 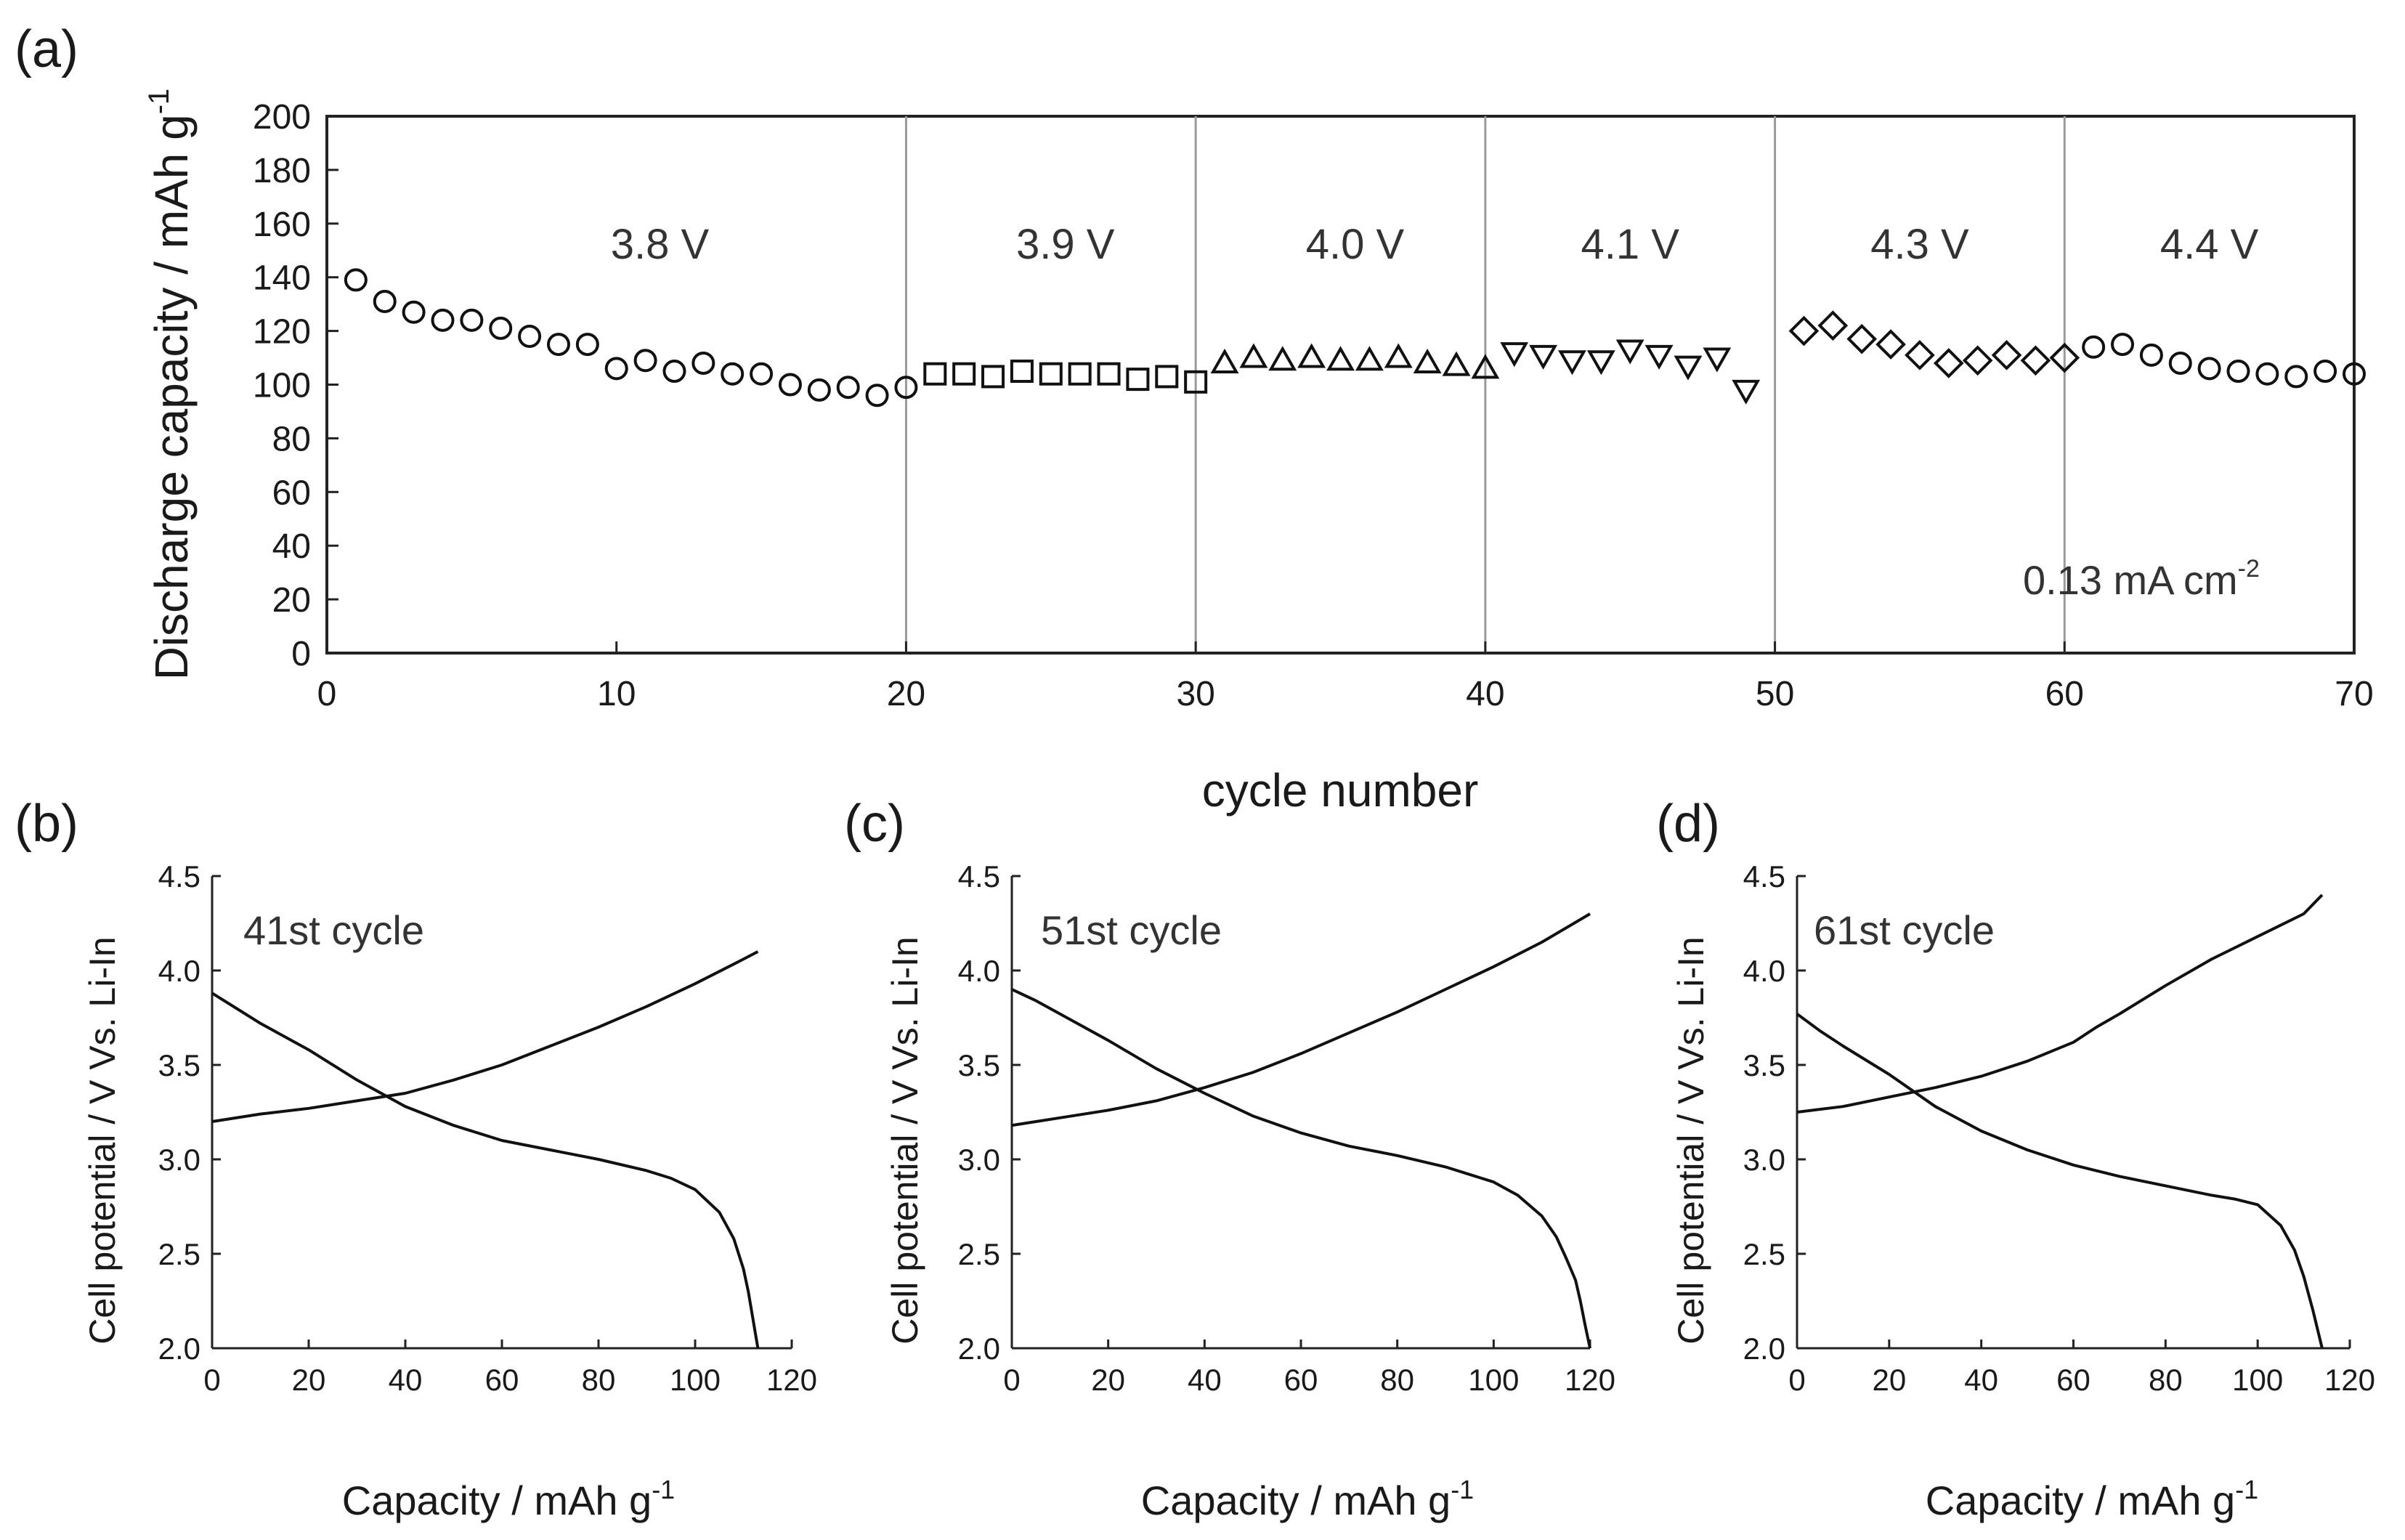 I want to click on current-density-annotation: 0.13 mA cm-2, so click(x=2141, y=579).